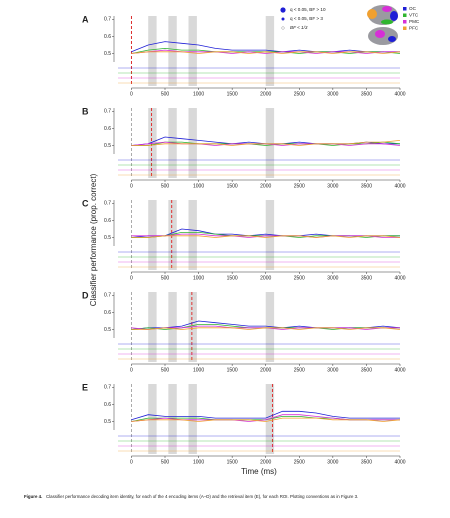 Image resolution: width=450 pixels, height=518 pixels. What do you see at coordinates (85, 295) in the screenshot?
I see `panel-label: D` at bounding box center [85, 295].